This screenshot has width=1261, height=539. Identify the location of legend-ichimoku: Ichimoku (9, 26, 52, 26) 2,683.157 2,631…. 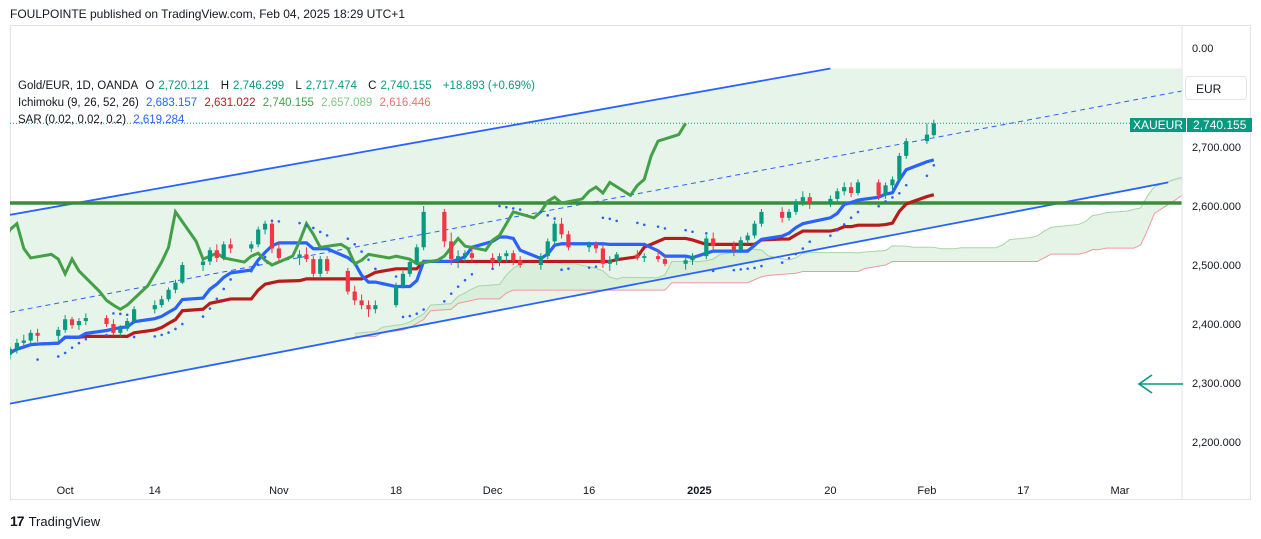
(226, 103).